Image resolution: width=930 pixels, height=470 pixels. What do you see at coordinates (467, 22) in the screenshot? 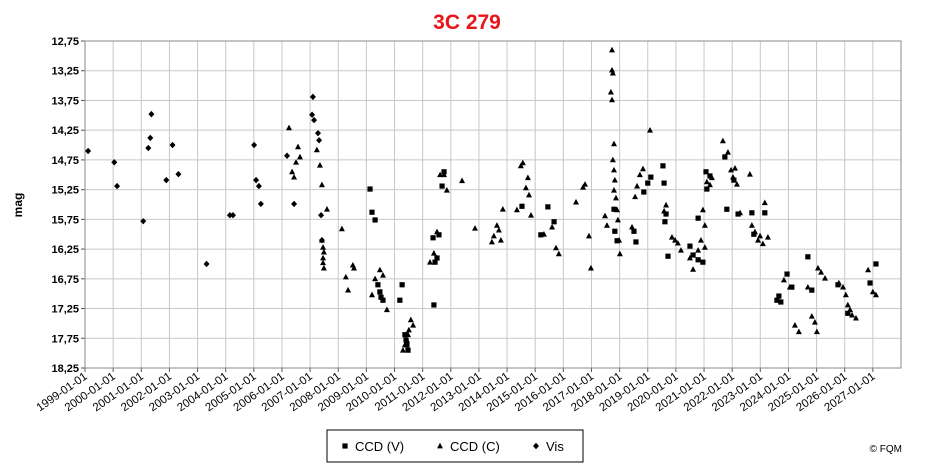
I see `chart-title: 3C 279` at bounding box center [467, 22].